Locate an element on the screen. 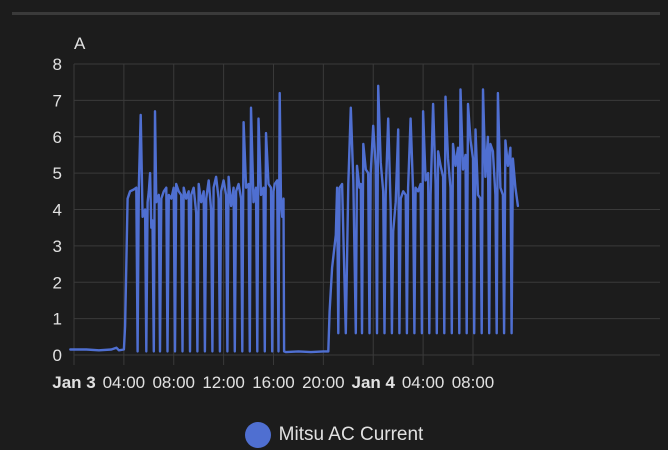 The width and height of the screenshot is (668, 450). y-tick-label: 2 is located at coordinates (57, 282).